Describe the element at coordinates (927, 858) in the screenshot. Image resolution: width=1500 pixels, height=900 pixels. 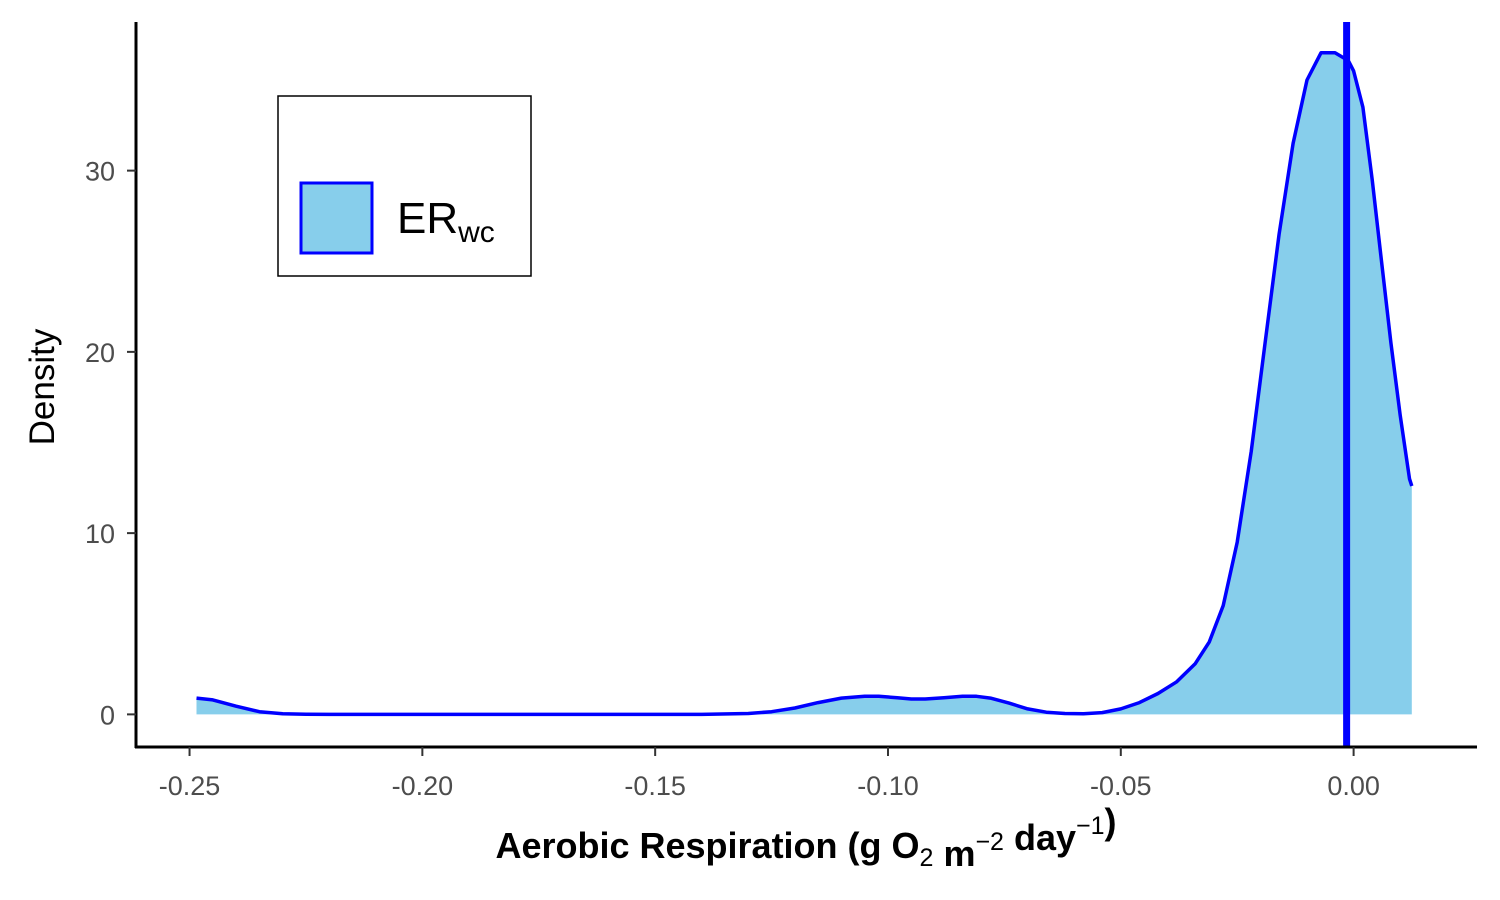
I see `x-axis-title-part: 2` at that location.